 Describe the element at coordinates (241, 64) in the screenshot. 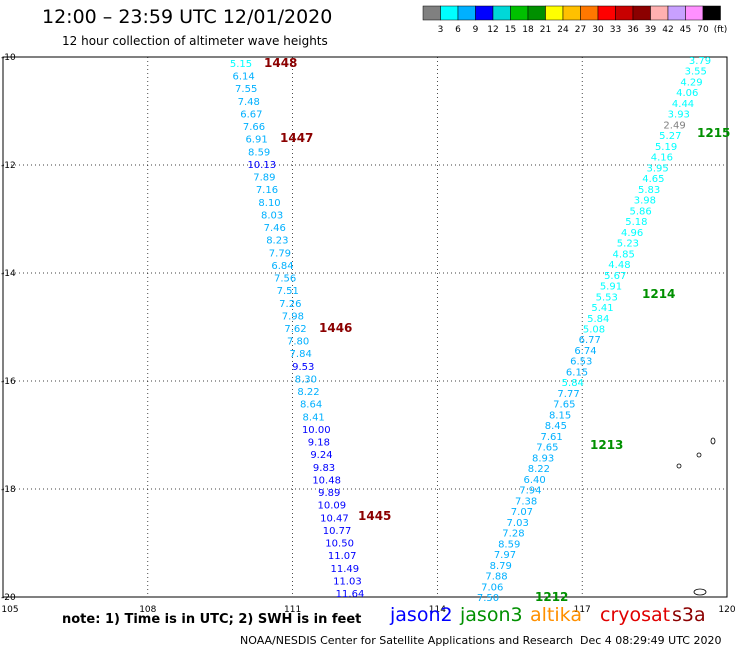

I see `track-left-swh-label: 5.15` at that location.